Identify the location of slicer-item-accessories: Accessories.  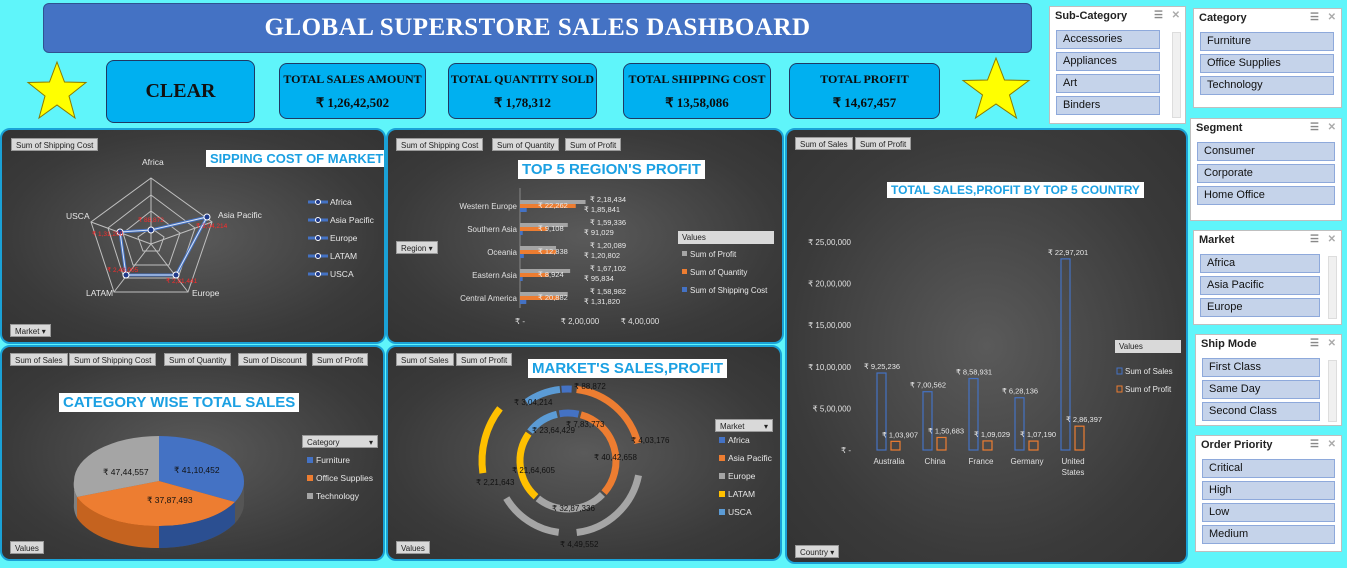
(1108, 39).